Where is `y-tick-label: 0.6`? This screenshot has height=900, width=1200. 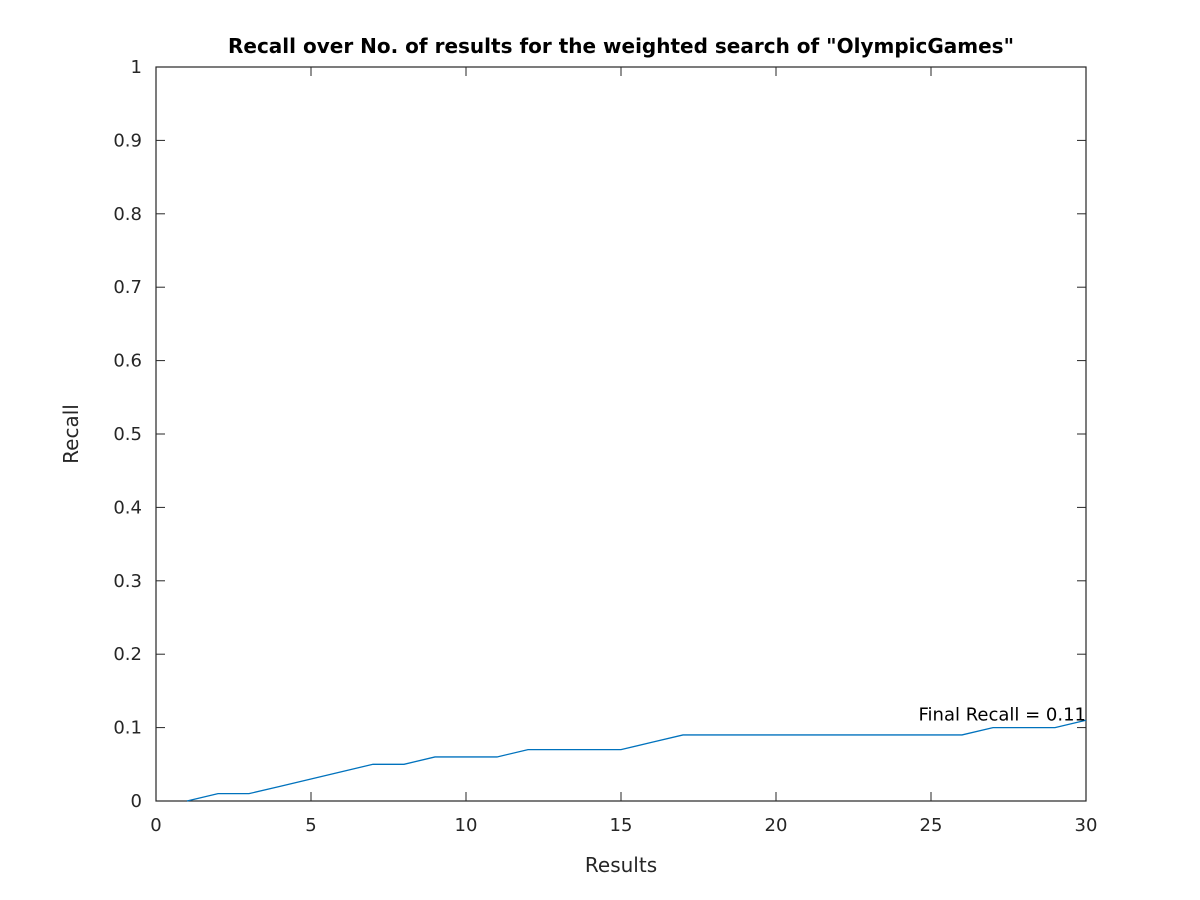
y-tick-label: 0.6 is located at coordinates (127, 361).